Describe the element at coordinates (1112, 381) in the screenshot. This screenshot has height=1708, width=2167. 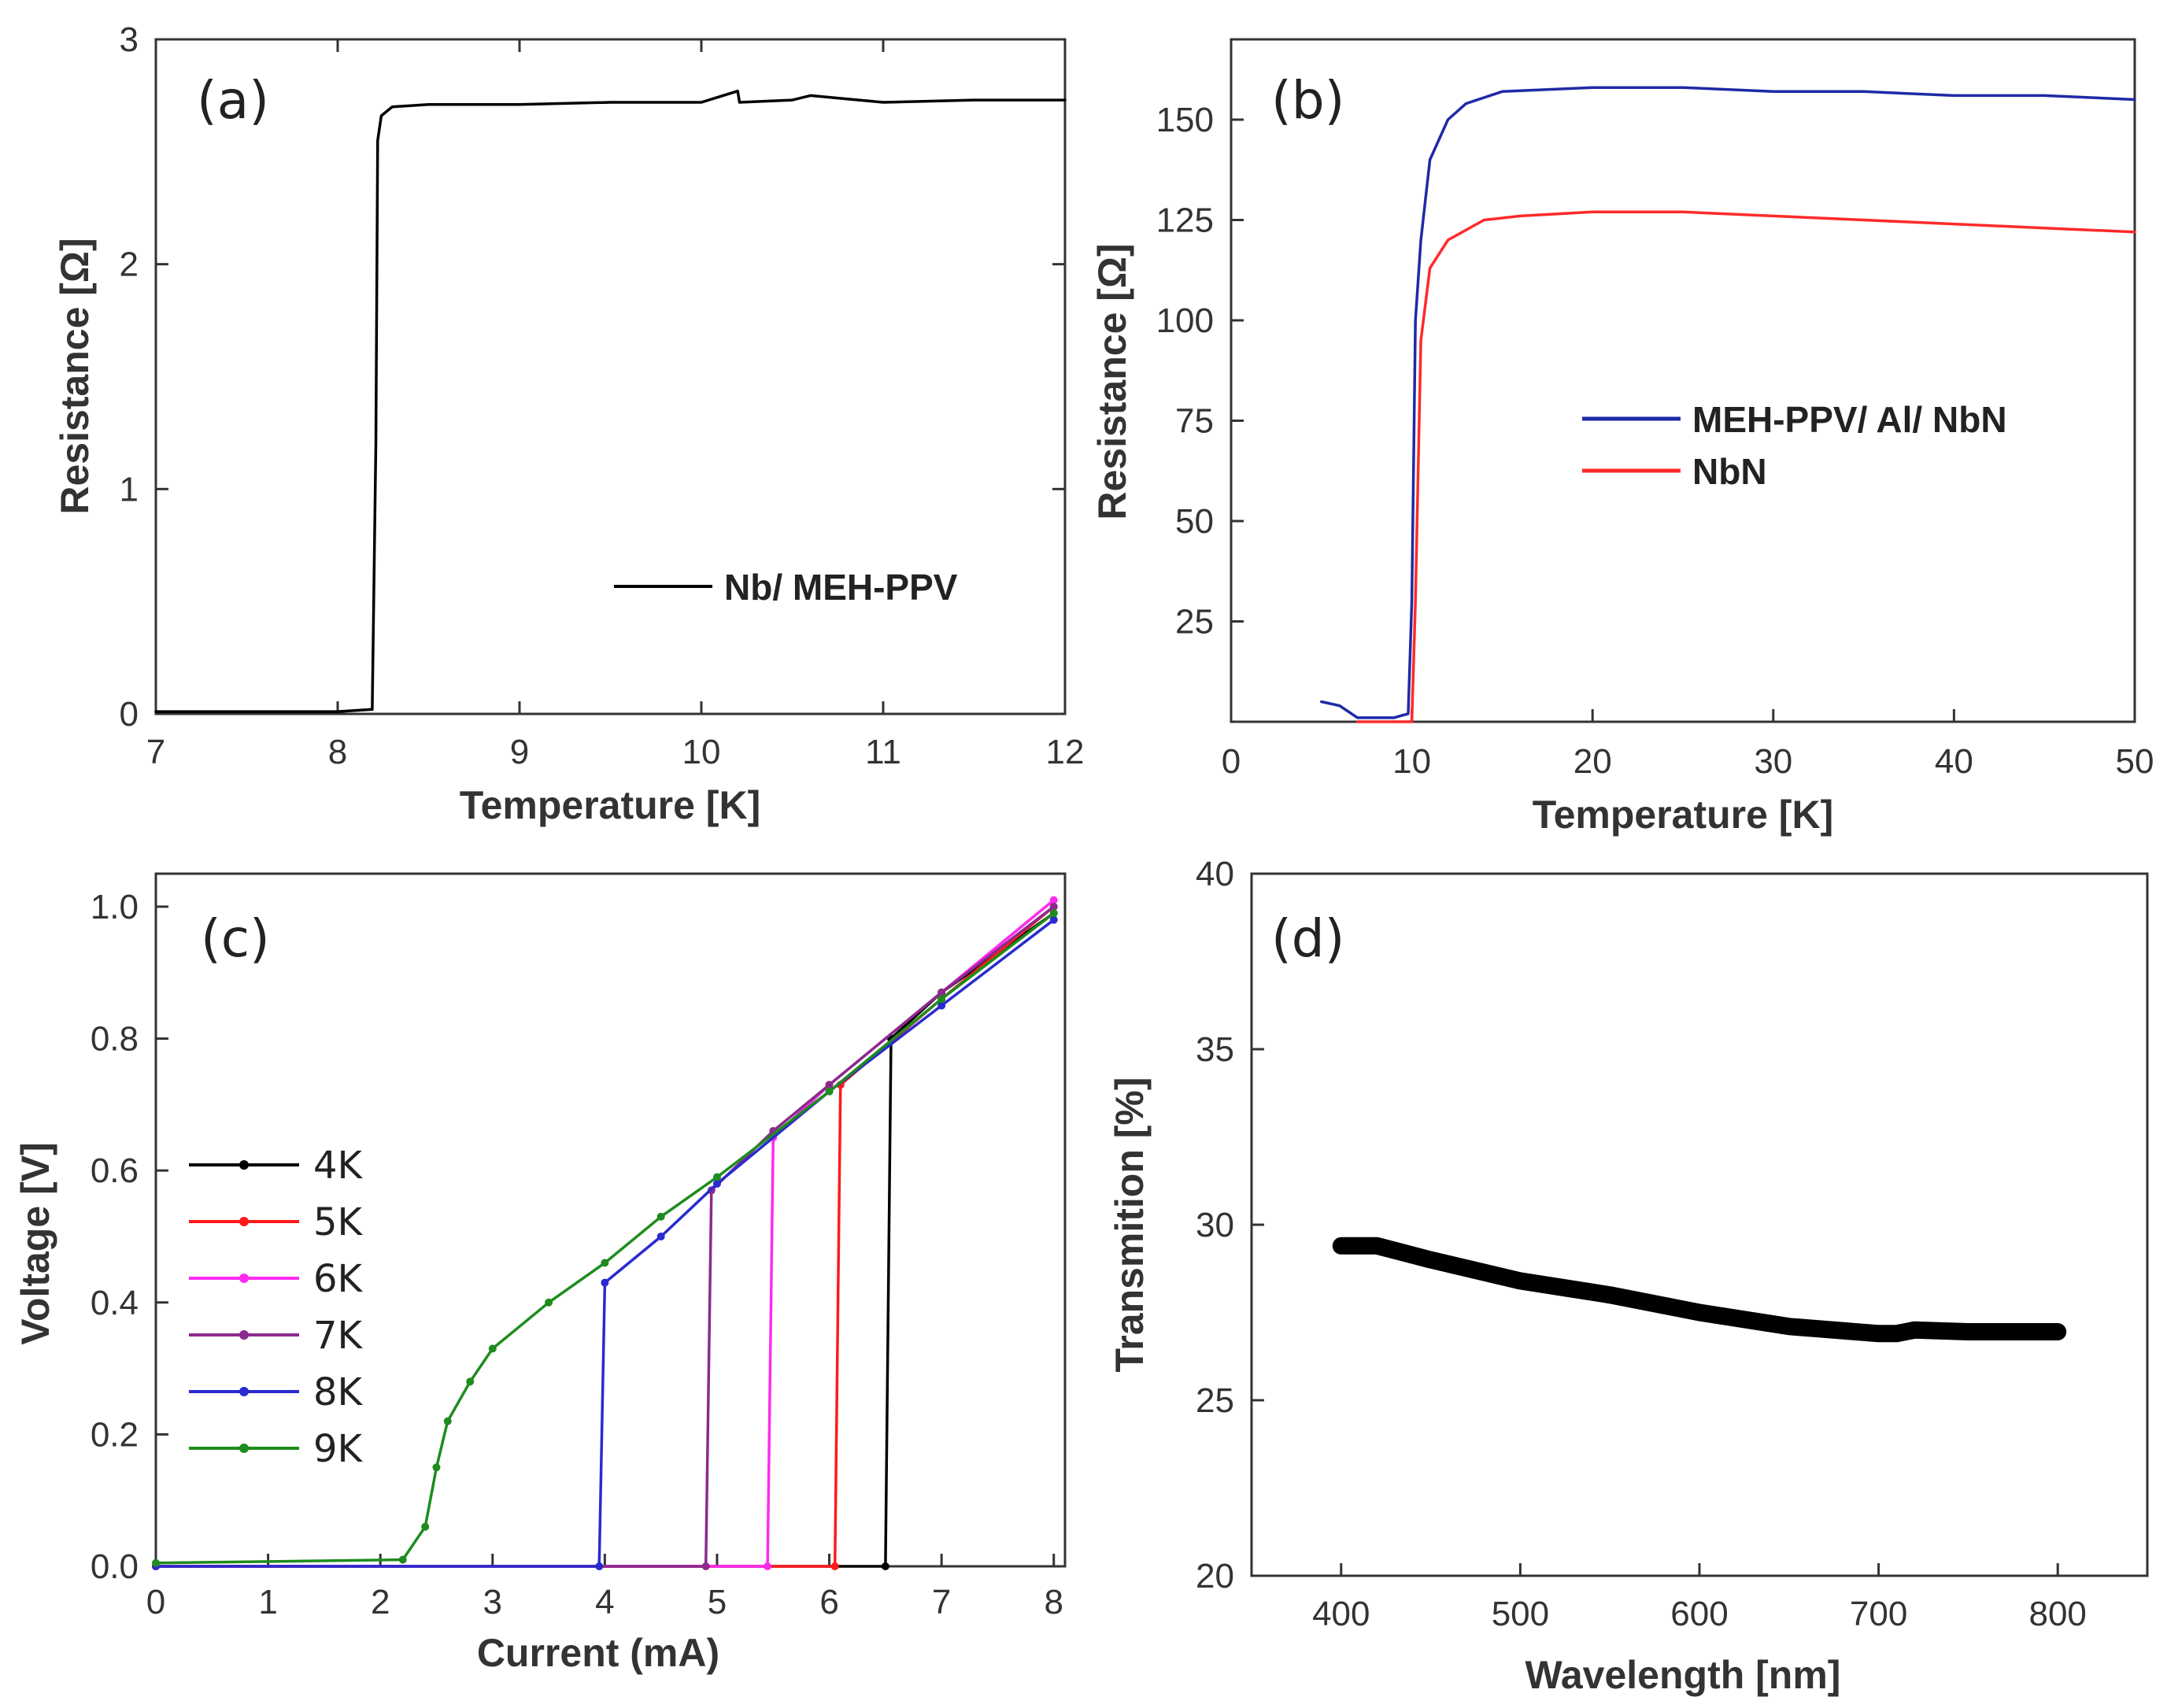
I see `y-axis-title-b: Resistance [Ω]` at that location.